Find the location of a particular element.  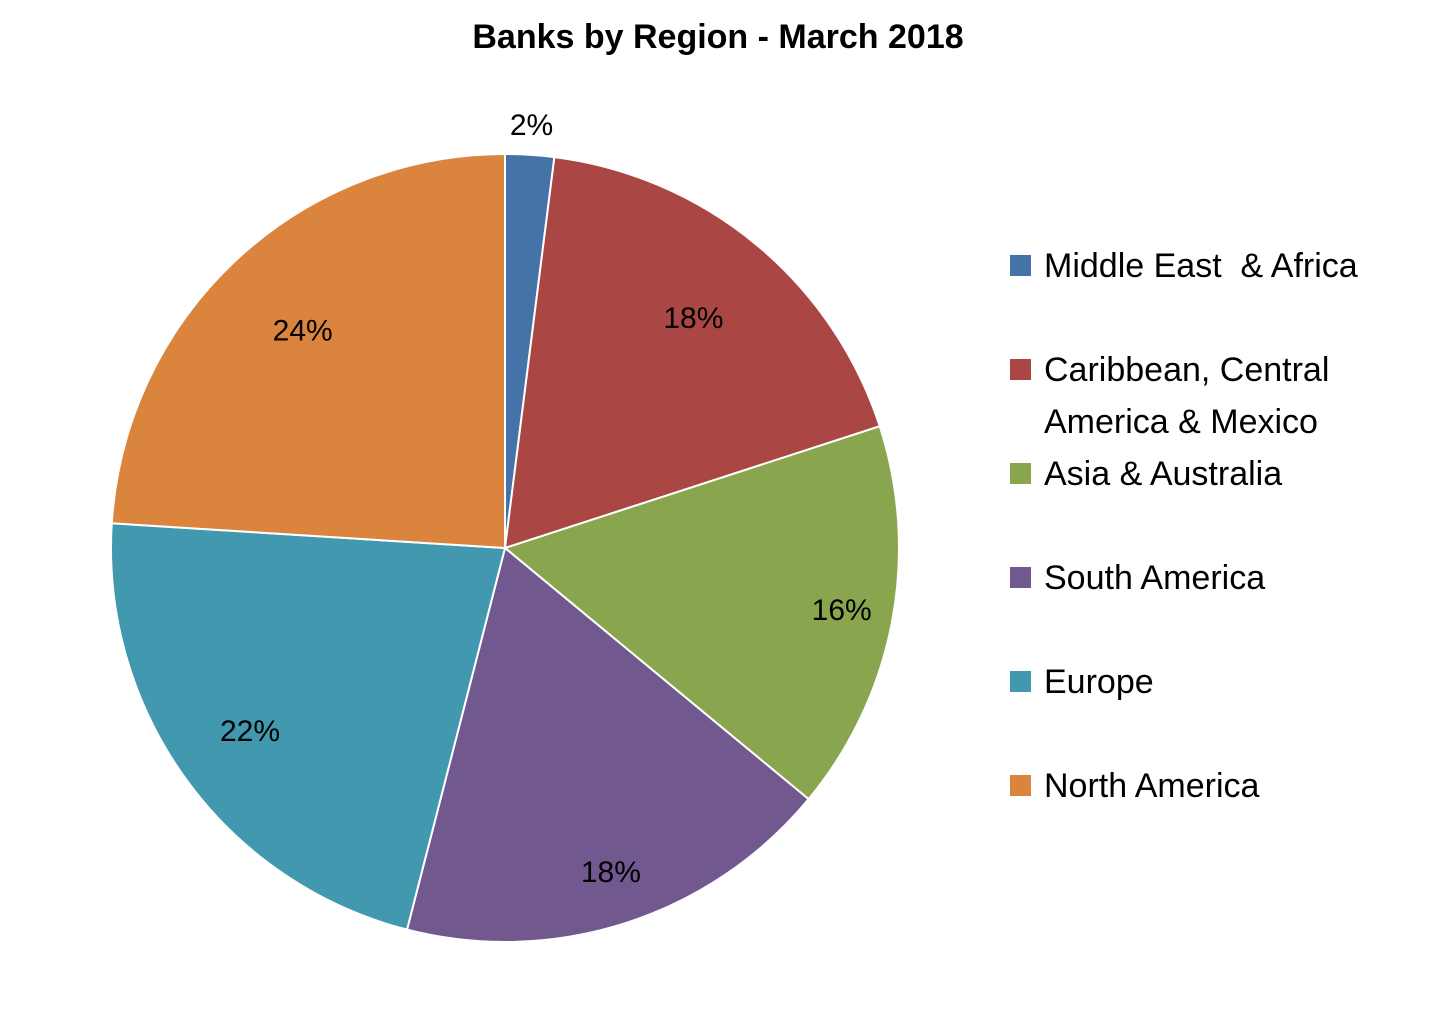

legend-label: North America is located at coordinates (1152, 786).